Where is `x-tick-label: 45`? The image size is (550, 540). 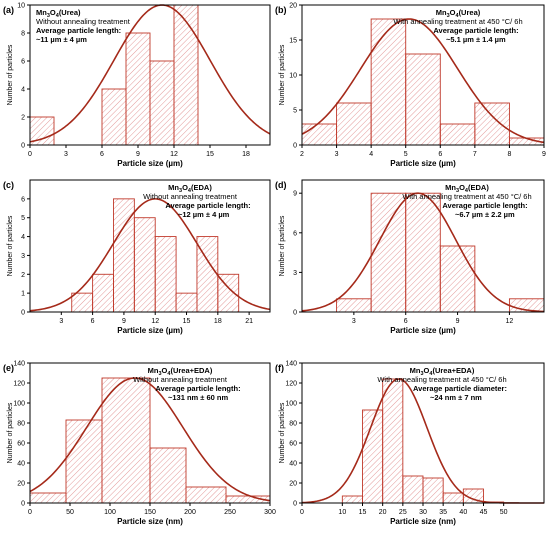
x-tick-label: 45 is located at coordinates (484, 512).